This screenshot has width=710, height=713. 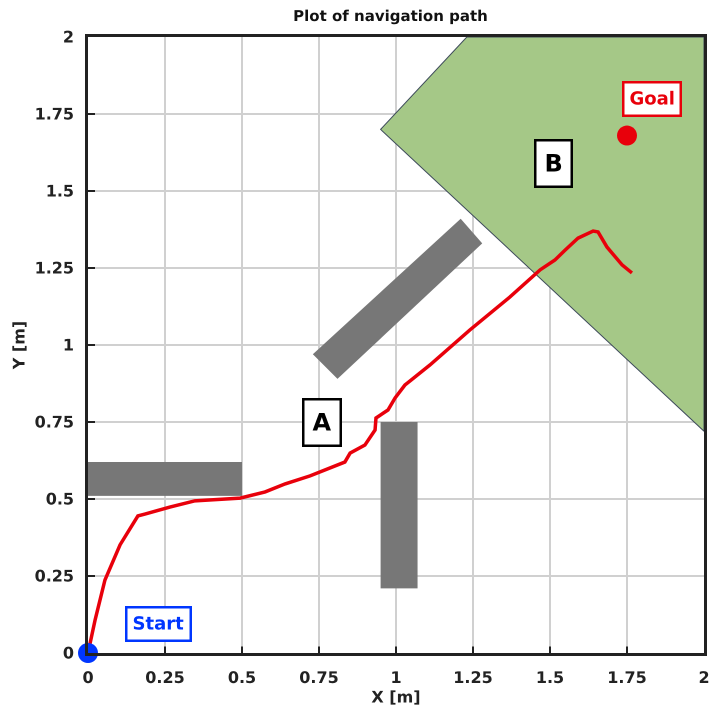 I want to click on x-tick-label: 0, so click(x=88, y=677).